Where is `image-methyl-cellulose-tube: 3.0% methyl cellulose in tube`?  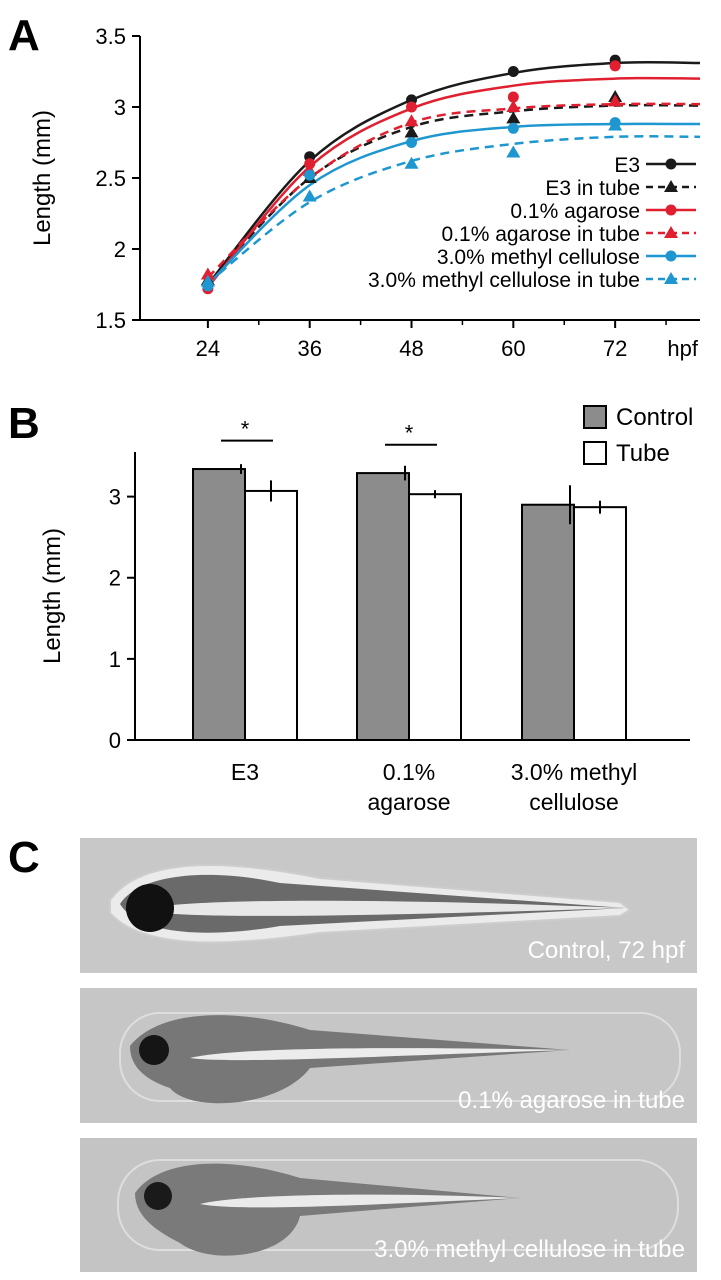 image-methyl-cellulose-tube: 3.0% methyl cellulose in tube is located at coordinates (388, 1205).